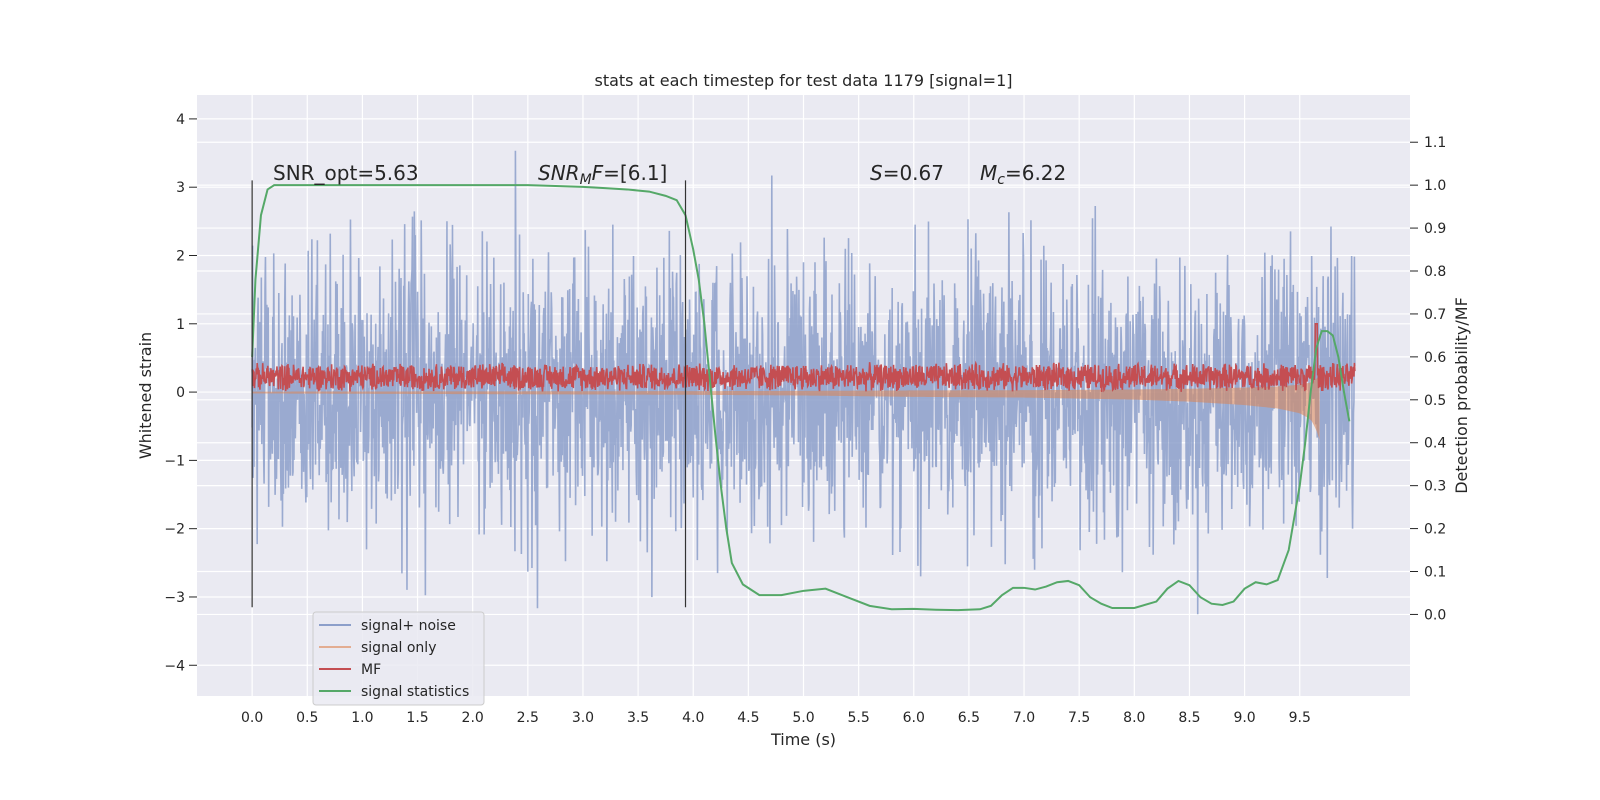 This screenshot has height=800, width=1600. What do you see at coordinates (1079, 718) in the screenshot?
I see `x-tick-label: 7.5` at bounding box center [1079, 718].